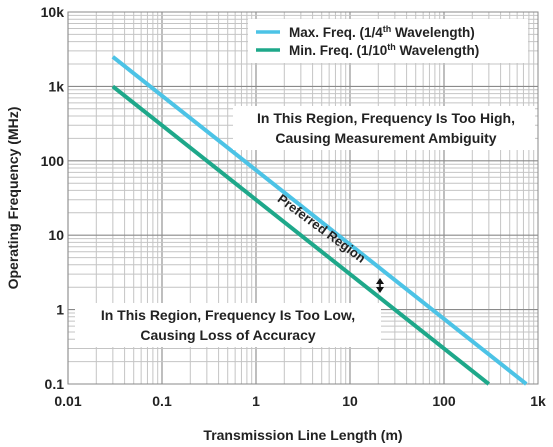 The width and height of the screenshot is (553, 447). I want to click on y-tick-label: 100, so click(53, 161).